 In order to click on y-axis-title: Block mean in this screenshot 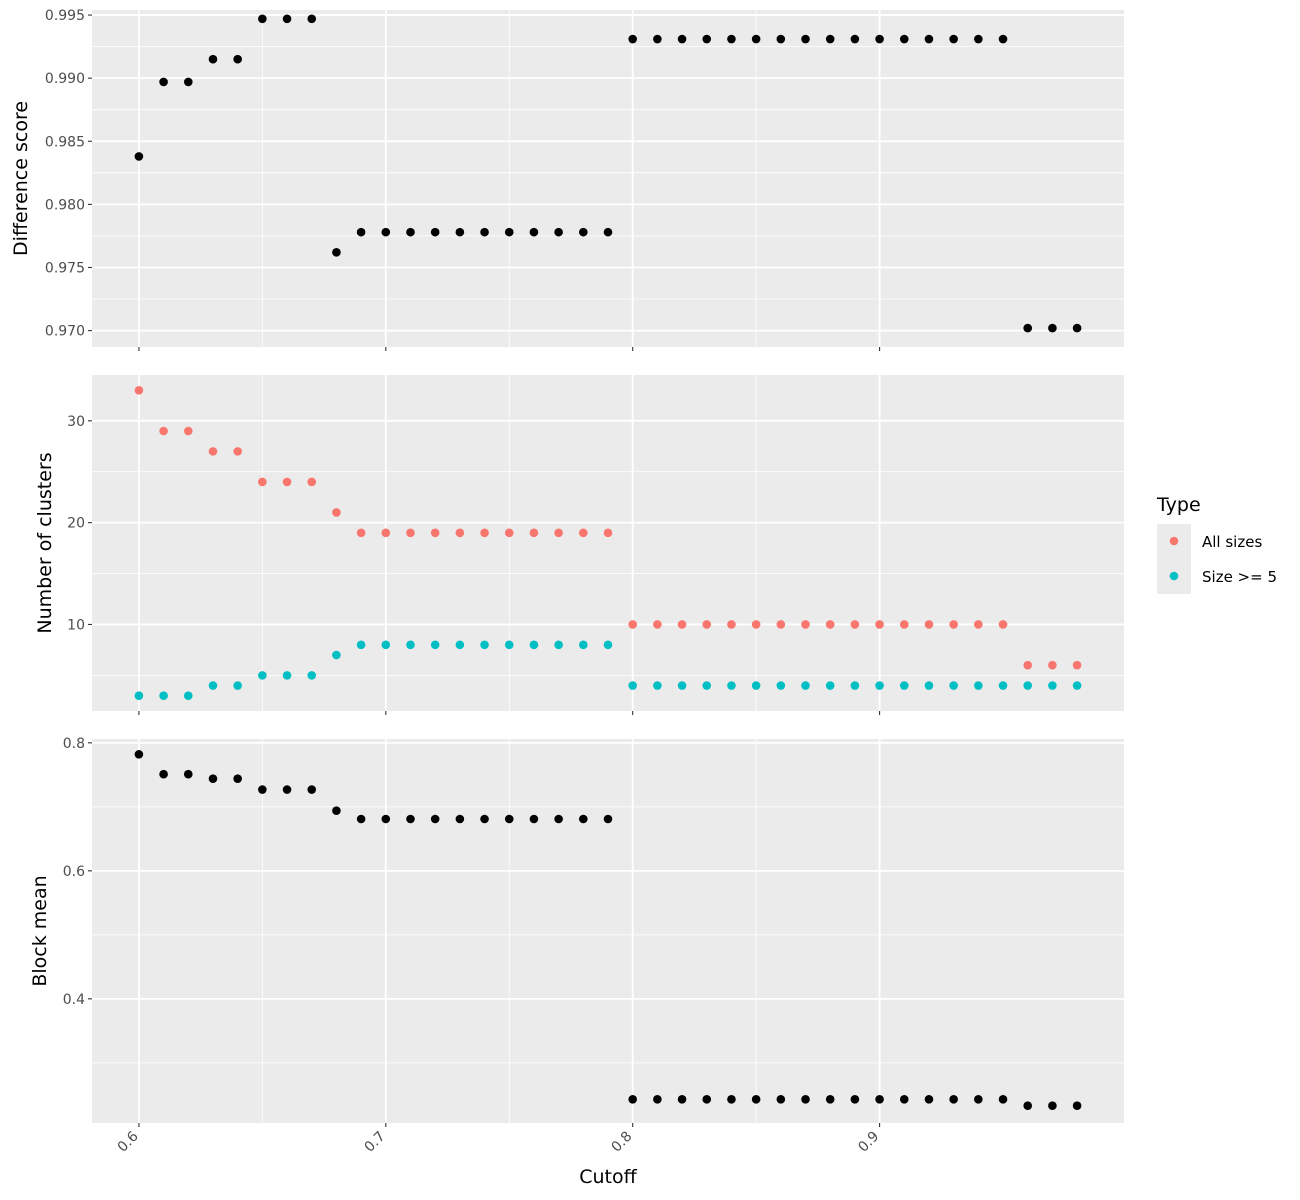, I will do `click(40, 930)`.